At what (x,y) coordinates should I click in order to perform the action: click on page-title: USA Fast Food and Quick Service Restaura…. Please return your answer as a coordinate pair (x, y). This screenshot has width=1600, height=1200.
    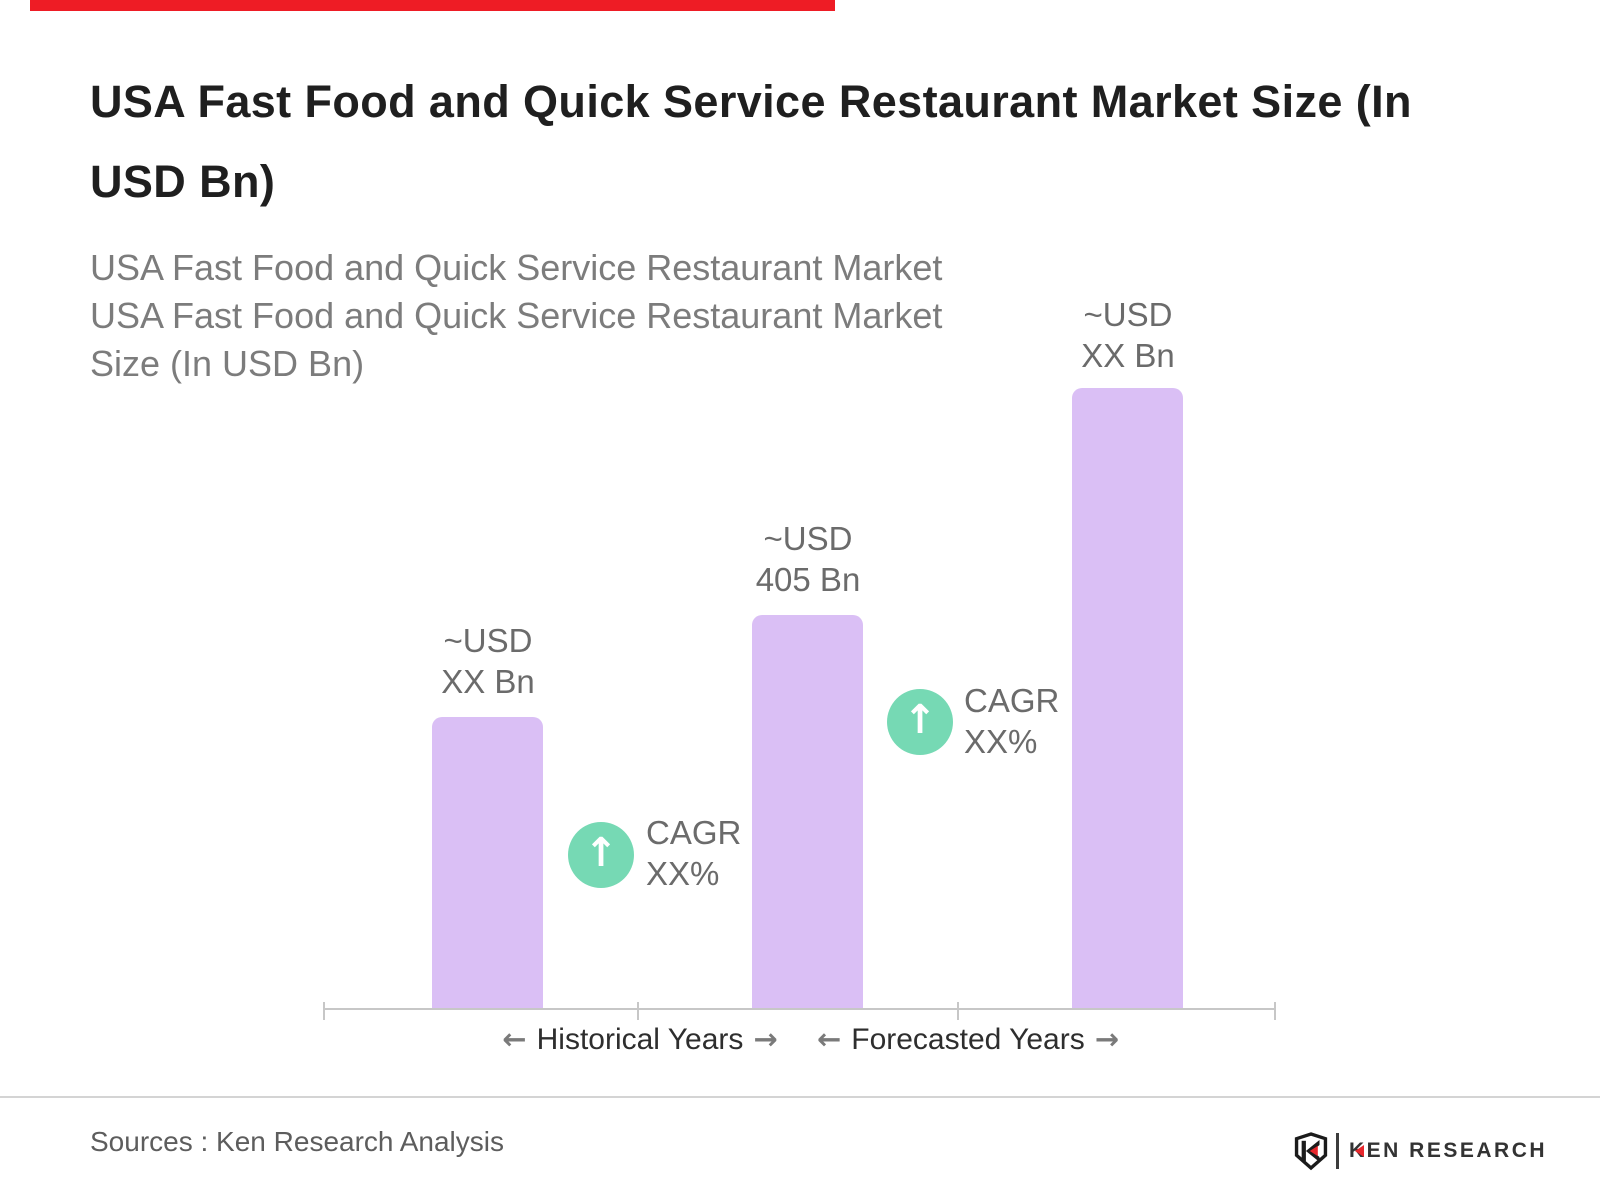
    Looking at the image, I should click on (751, 142).